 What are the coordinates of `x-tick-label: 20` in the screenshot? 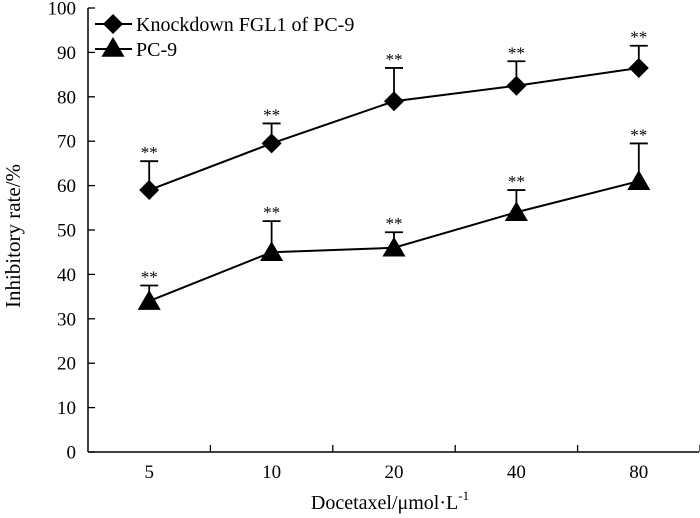 It's located at (394, 472).